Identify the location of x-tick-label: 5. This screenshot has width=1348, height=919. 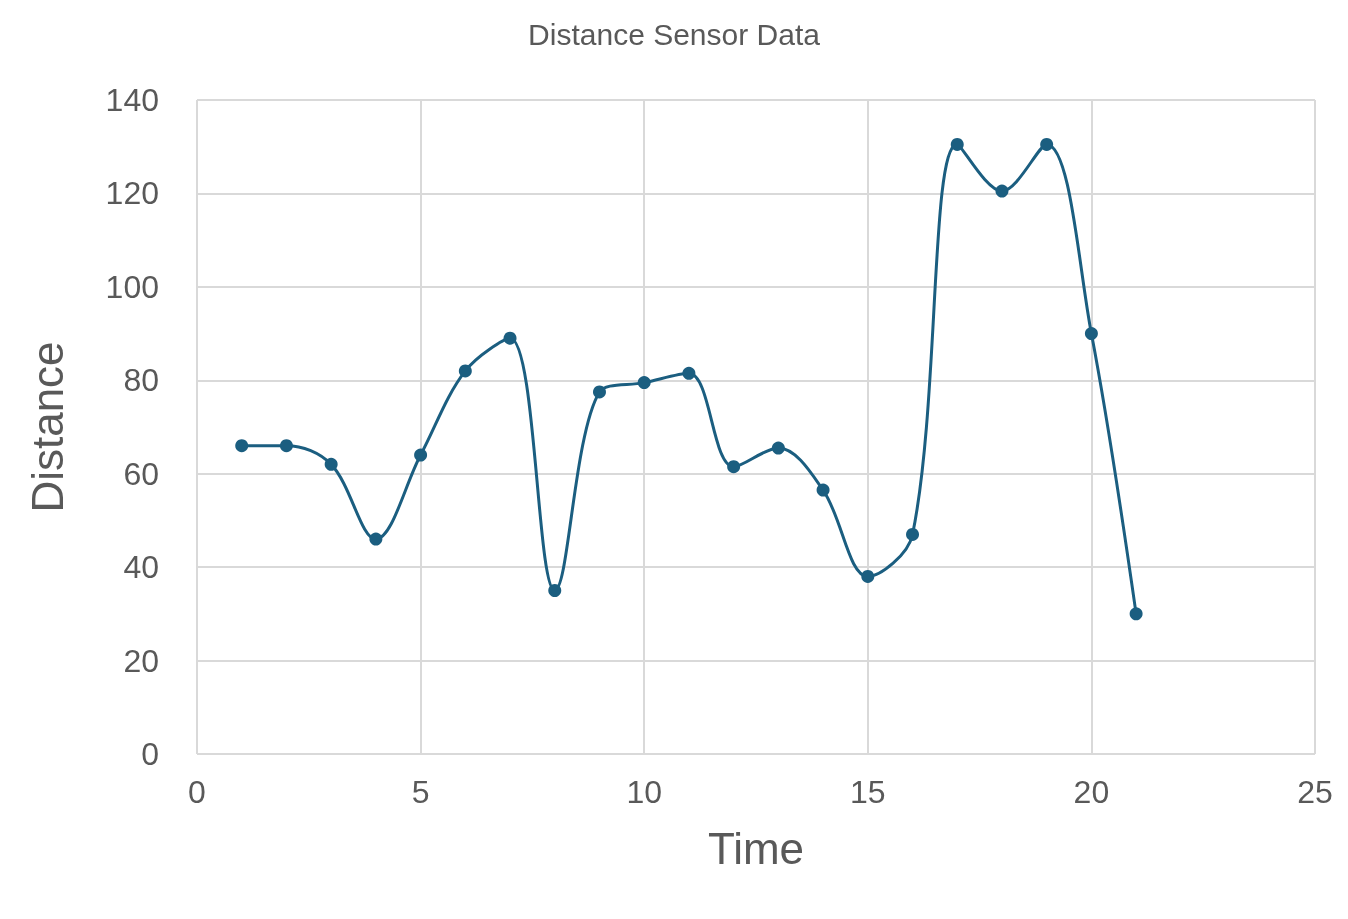
(420, 792).